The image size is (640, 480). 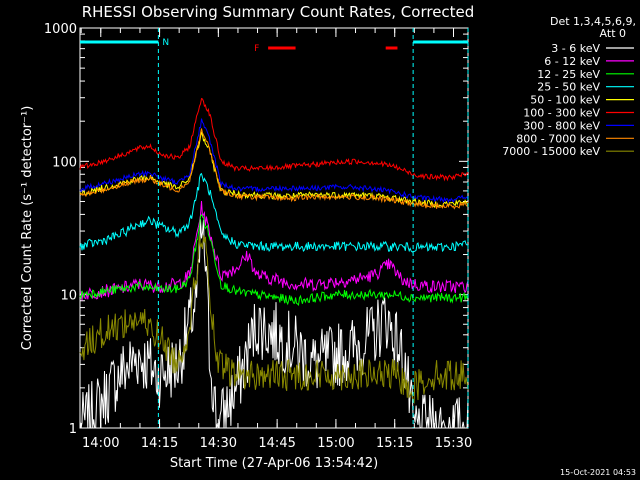 I want to click on series-line-12-25keV, so click(x=274, y=259).